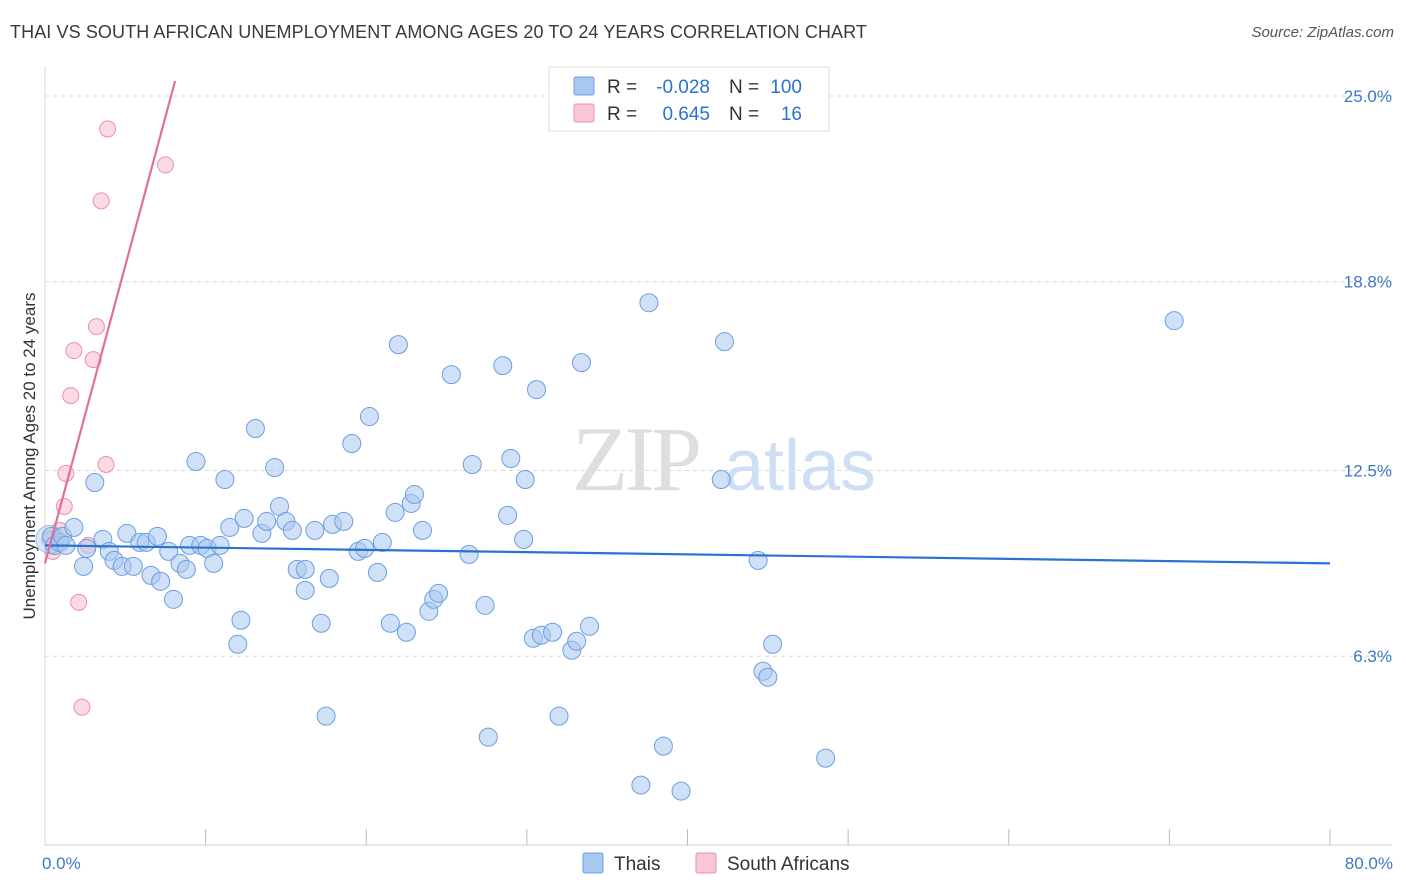  Describe the element at coordinates (635, 459) in the screenshot. I see `watermark-zip: ZIP` at that location.